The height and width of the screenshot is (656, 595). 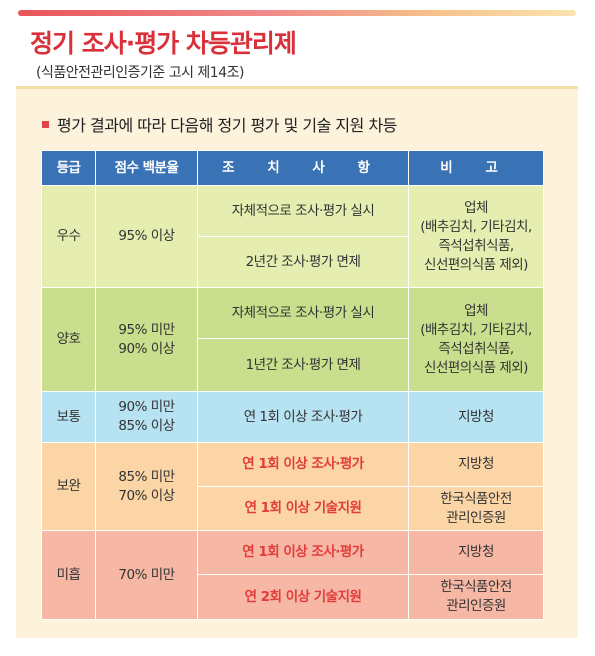 I want to click on header-action: 조 치 사 항, so click(x=303, y=168).